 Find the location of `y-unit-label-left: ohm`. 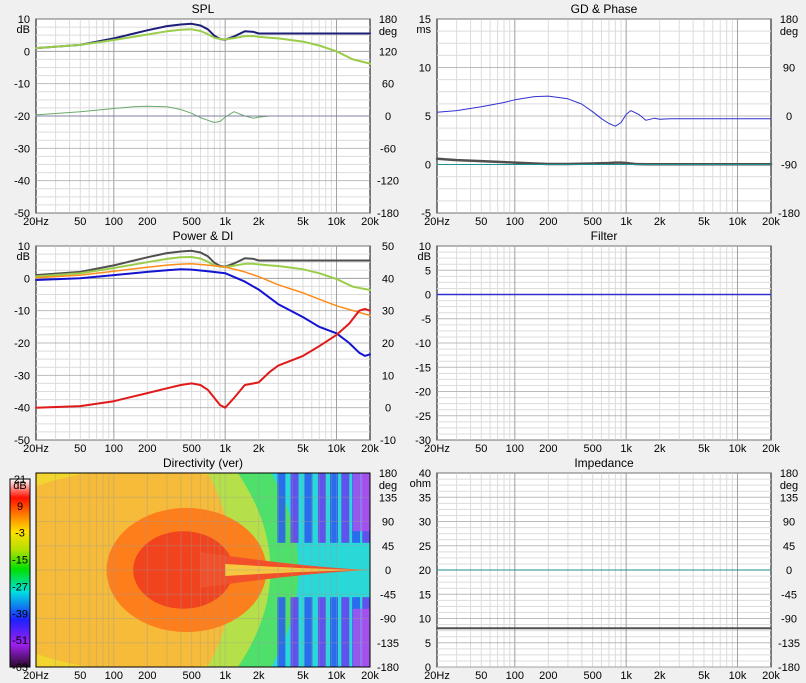

y-unit-label-left: ohm is located at coordinates (420, 484).